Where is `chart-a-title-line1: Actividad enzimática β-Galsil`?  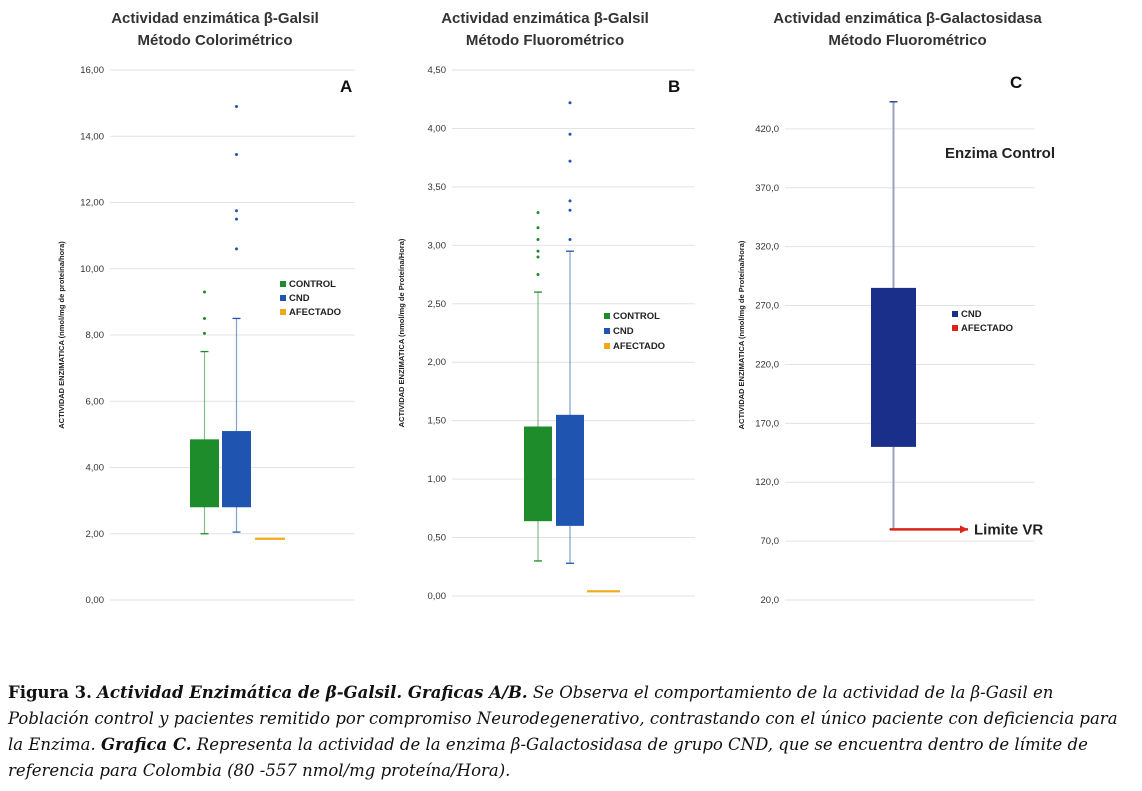 chart-a-title-line1: Actividad enzimática β-Galsil is located at coordinates (215, 18).